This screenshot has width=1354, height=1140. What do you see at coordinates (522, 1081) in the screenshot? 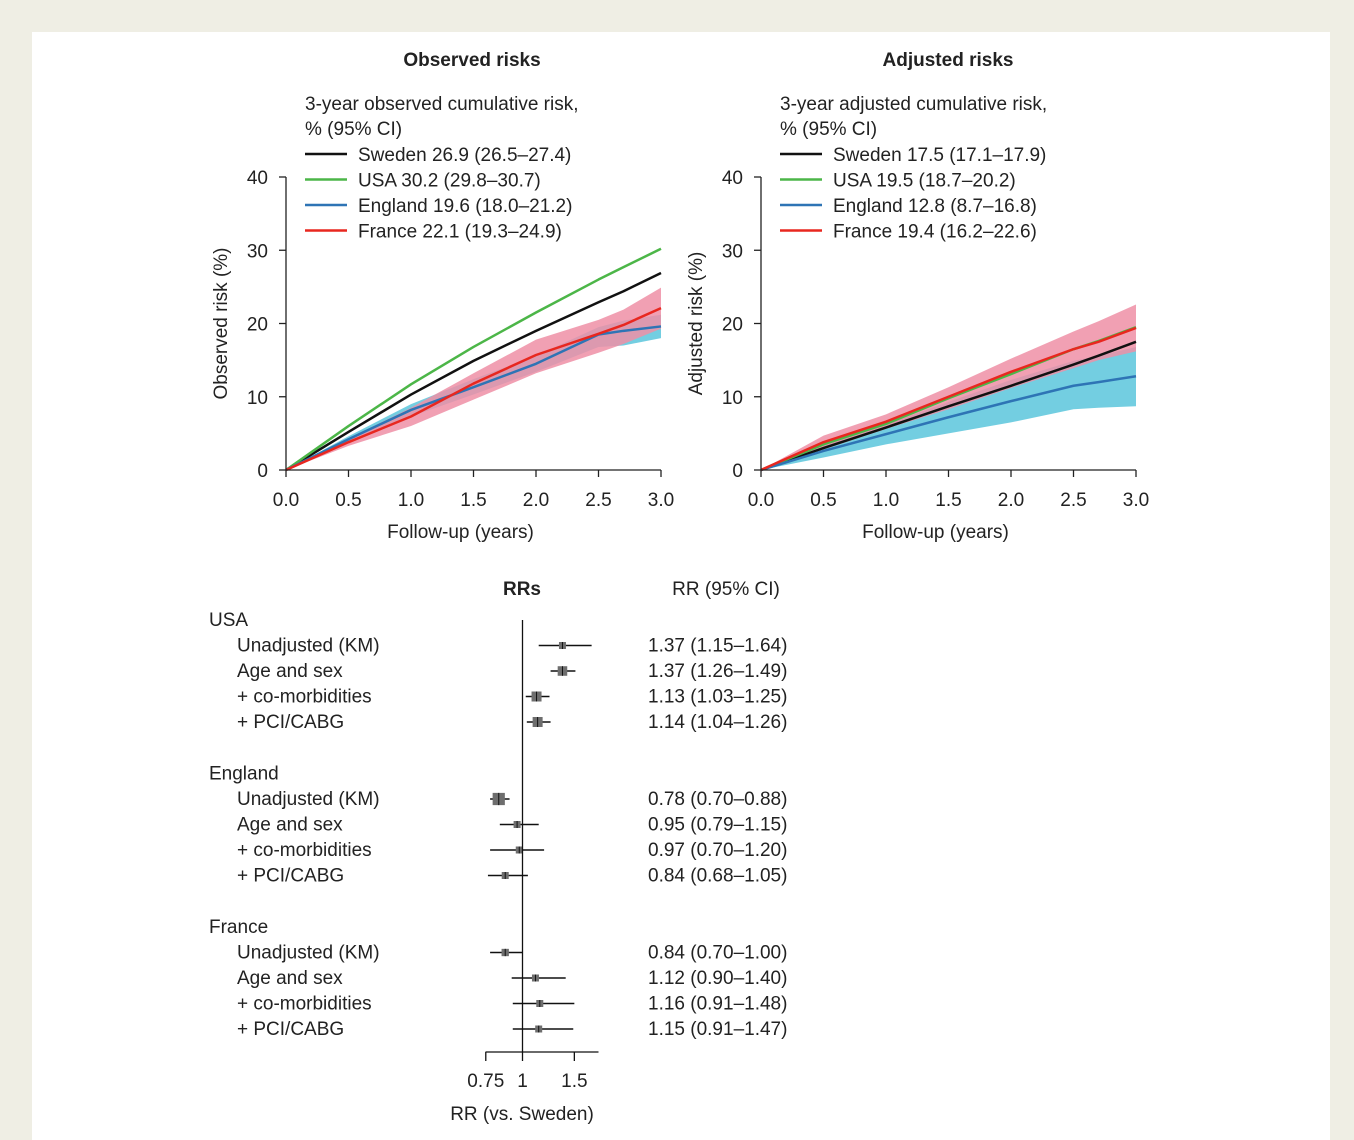
I see `forest-x-tick-label: 1` at bounding box center [522, 1081].